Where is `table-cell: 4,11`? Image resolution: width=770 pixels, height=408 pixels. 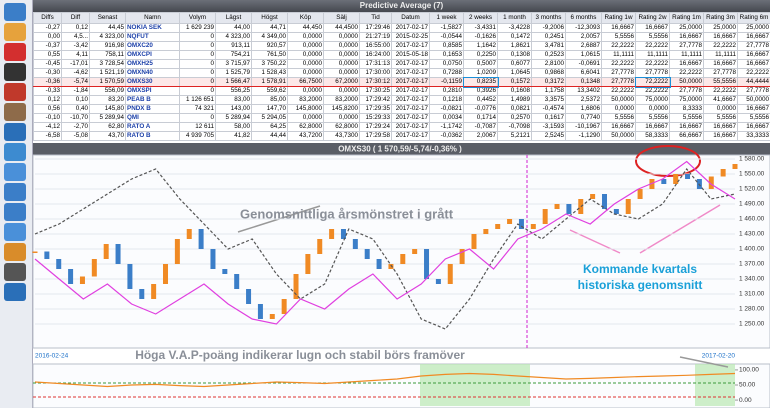
table-cell: 4,11 is located at coordinates (75, 55).